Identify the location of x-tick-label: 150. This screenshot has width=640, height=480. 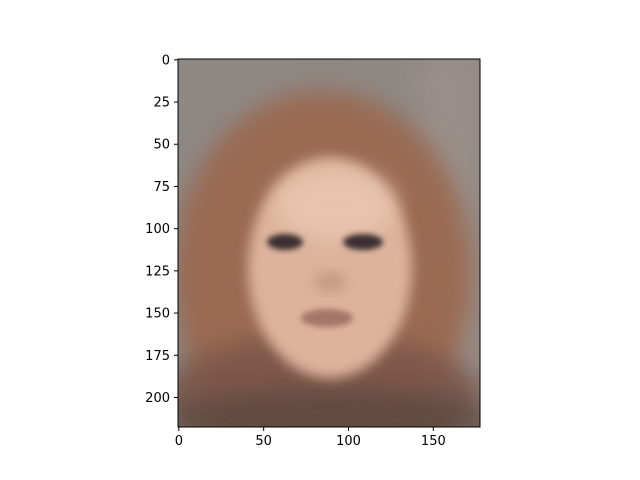
(433, 441).